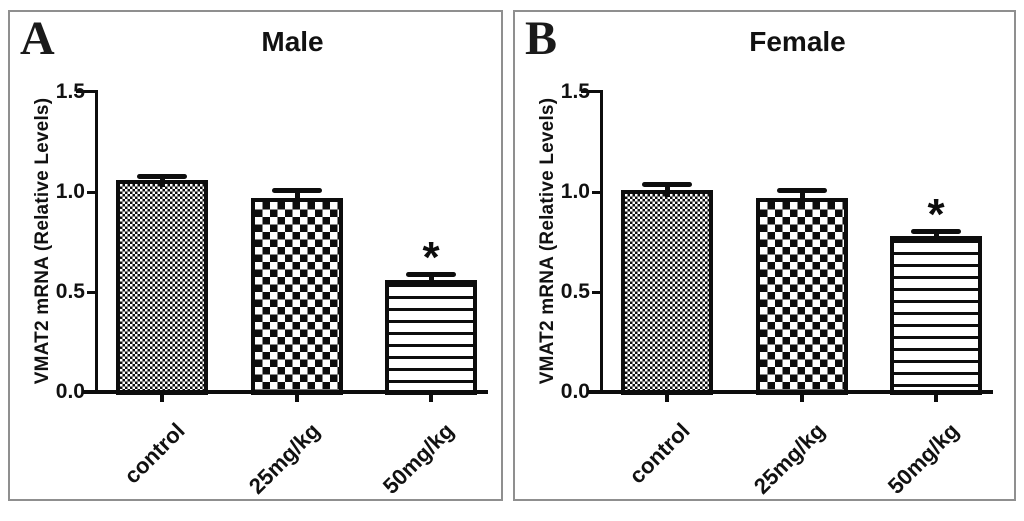  Describe the element at coordinates (292, 41) in the screenshot. I see `chart-title-male: Male` at that location.